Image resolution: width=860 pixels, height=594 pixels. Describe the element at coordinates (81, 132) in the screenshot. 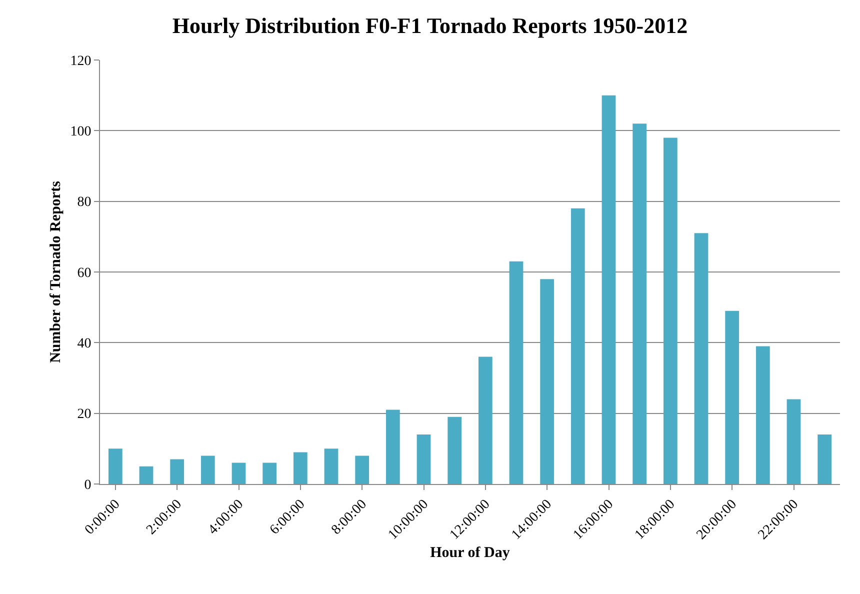

I see `y-tick-label: 100` at that location.